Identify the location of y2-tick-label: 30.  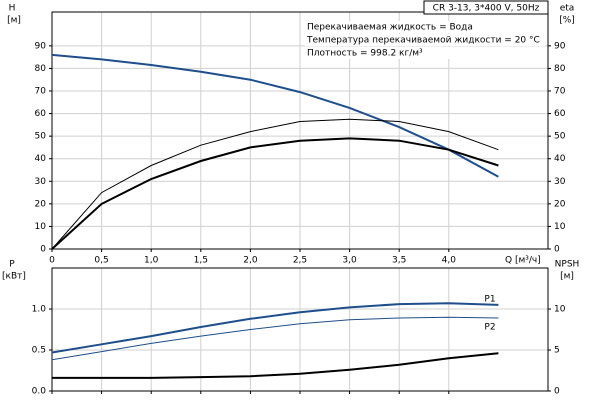
(560, 182).